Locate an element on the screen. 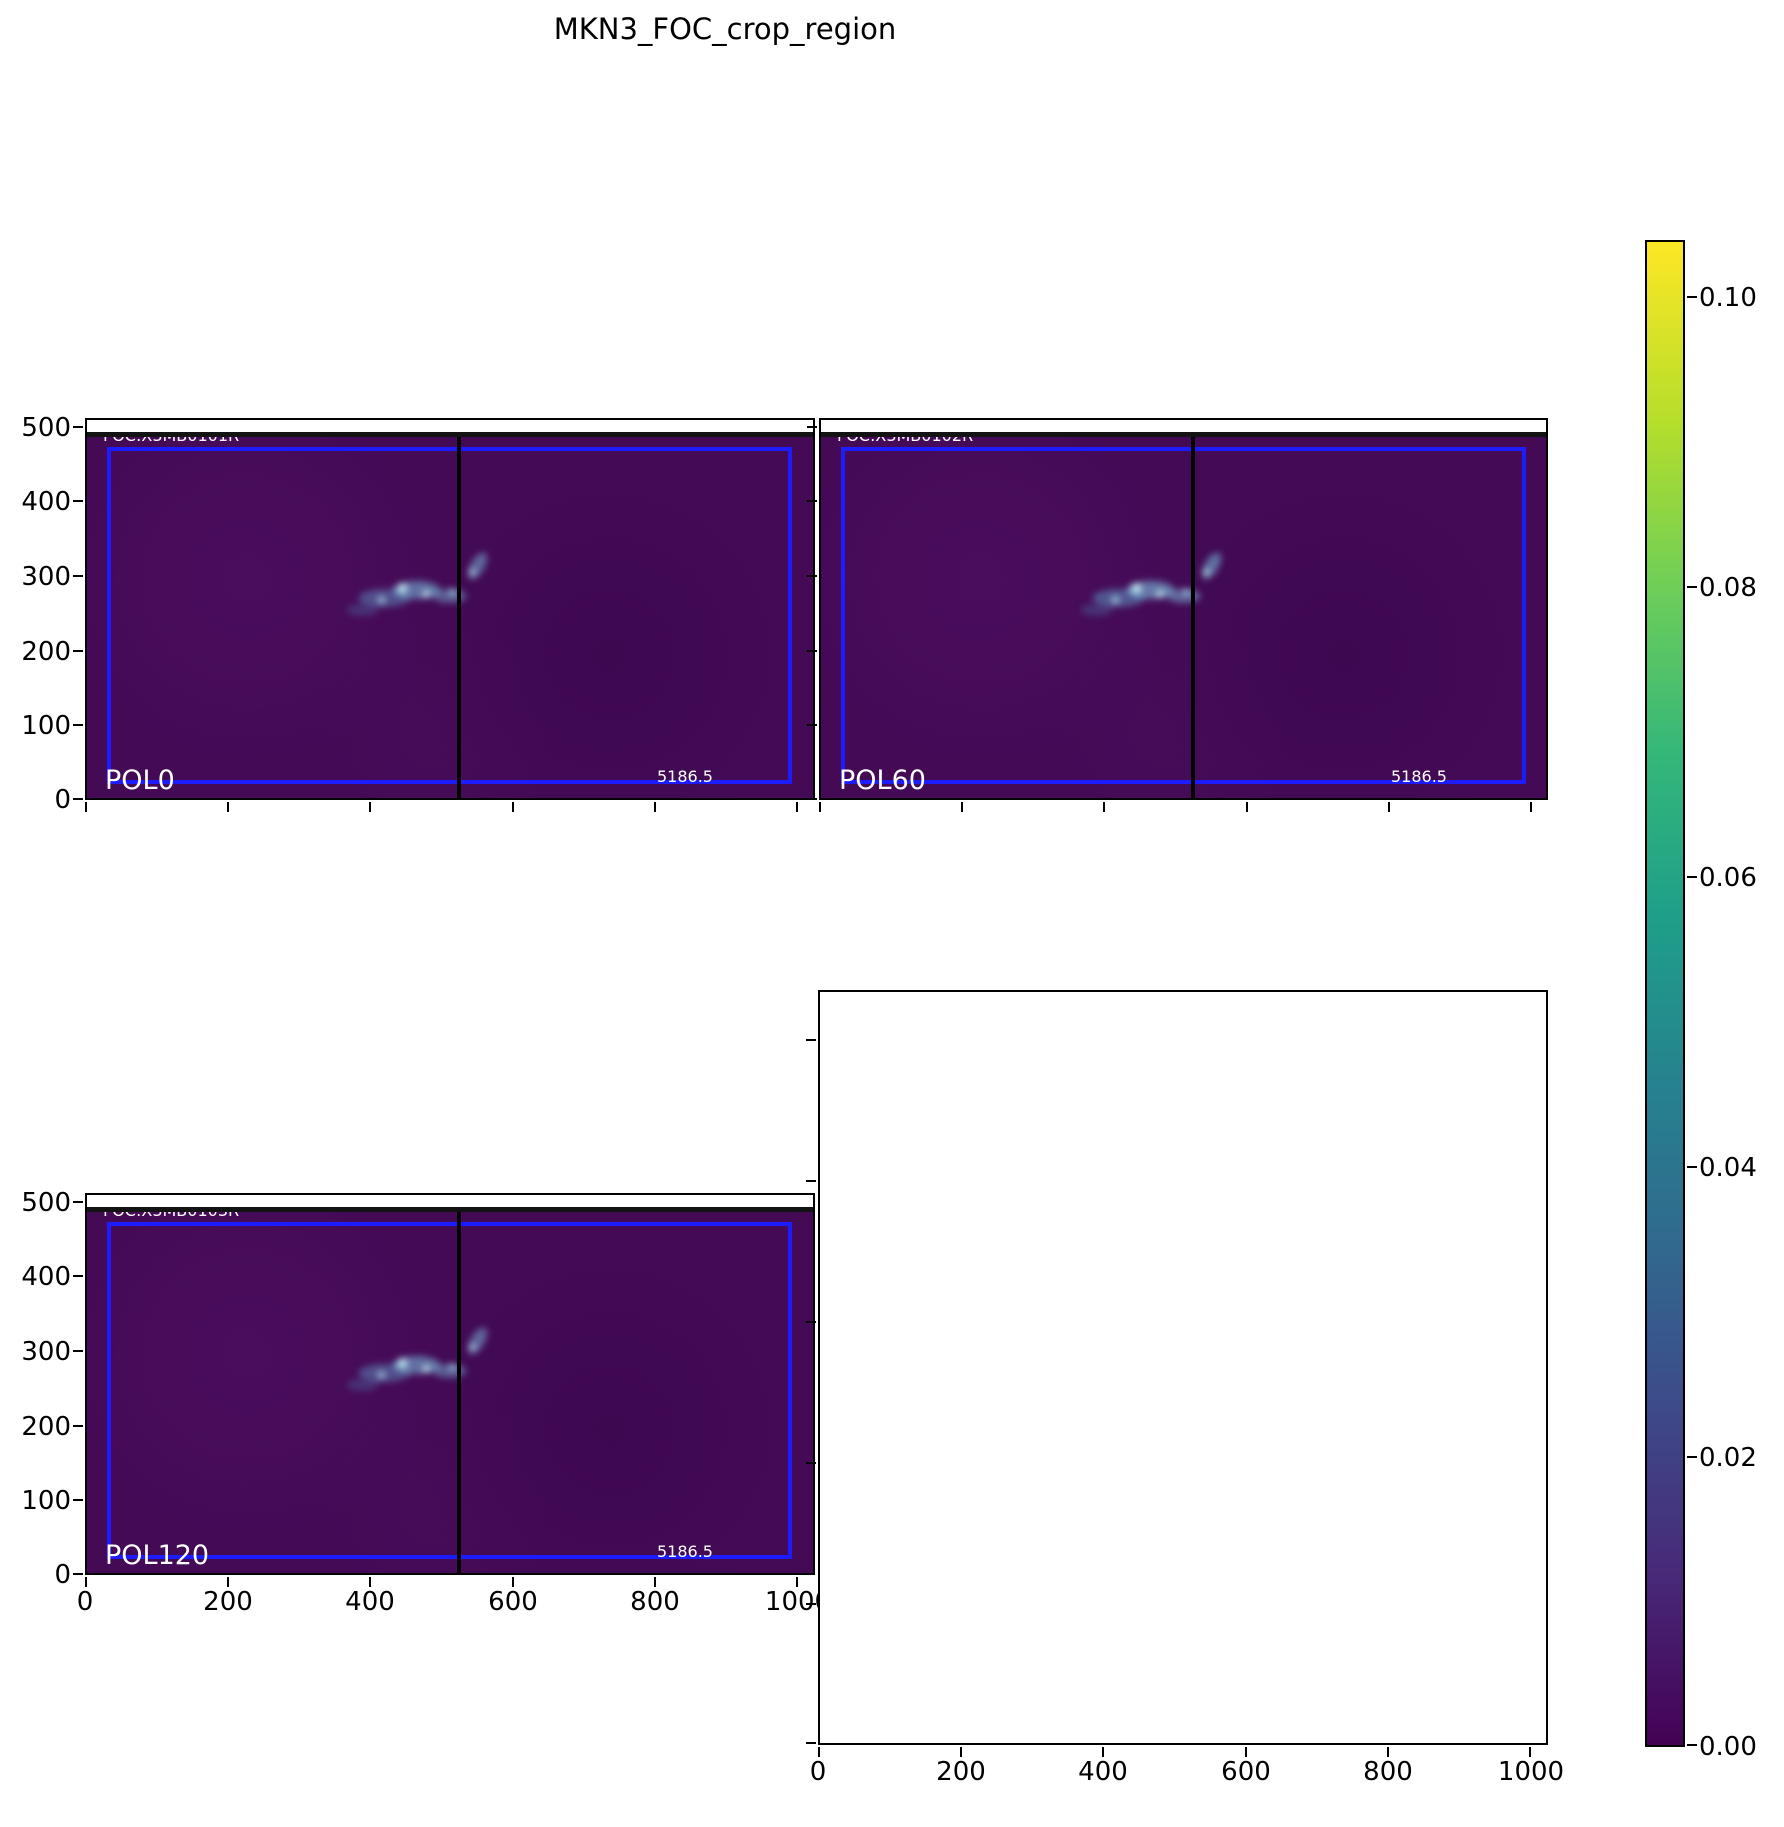  colorbar-tick-label: 0.00 is located at coordinates (1728, 1747).